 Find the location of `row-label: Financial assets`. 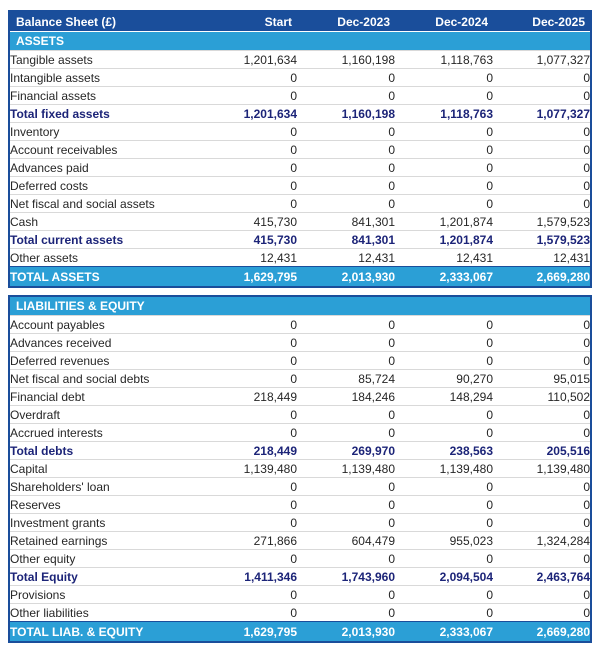

row-label: Financial assets is located at coordinates (104, 95).